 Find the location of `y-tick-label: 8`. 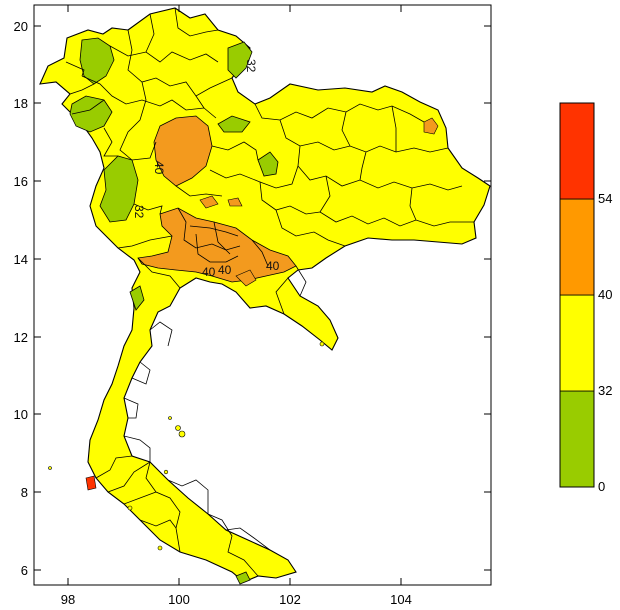

y-tick-label: 8 is located at coordinates (24, 492).